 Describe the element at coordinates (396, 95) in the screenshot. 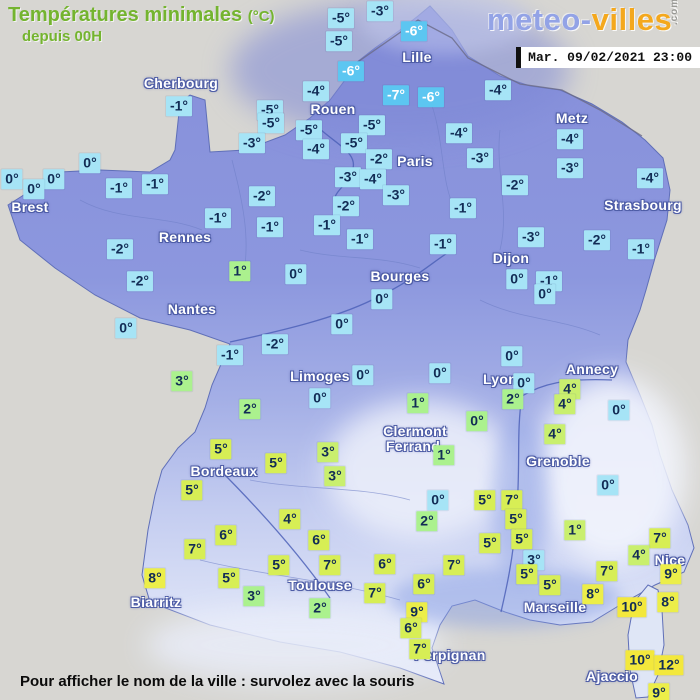

I see `temp-label: -7°` at that location.